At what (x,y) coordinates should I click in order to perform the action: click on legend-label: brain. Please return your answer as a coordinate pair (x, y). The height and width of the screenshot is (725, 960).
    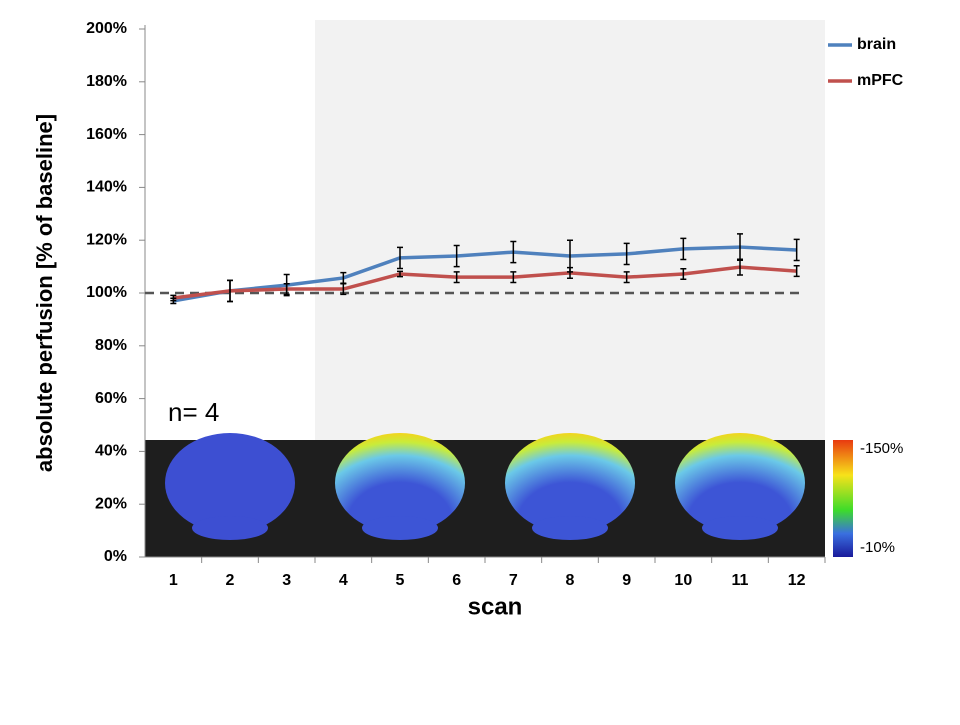
    Looking at the image, I should click on (876, 44).